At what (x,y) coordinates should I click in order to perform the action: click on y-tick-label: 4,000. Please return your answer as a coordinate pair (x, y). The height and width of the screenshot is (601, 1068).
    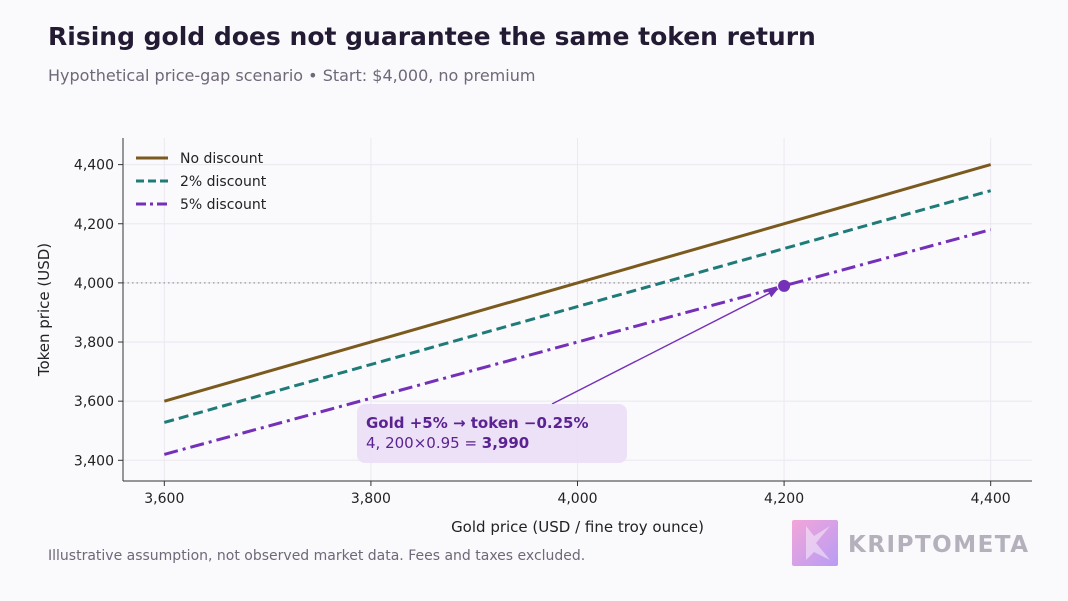
    Looking at the image, I should click on (94, 284).